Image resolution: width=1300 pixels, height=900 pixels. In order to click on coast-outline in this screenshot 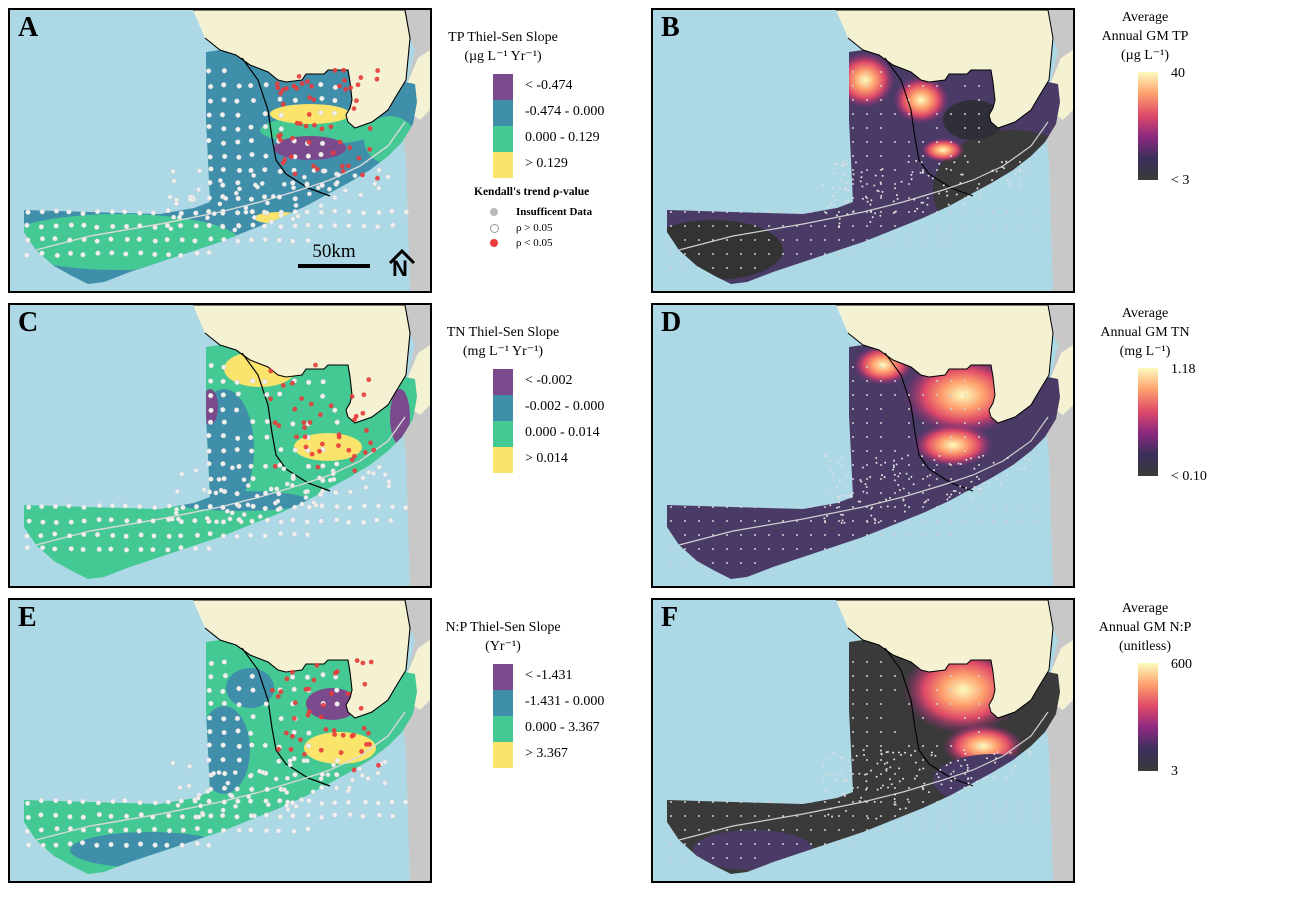, I will do `click(945, 659)`.